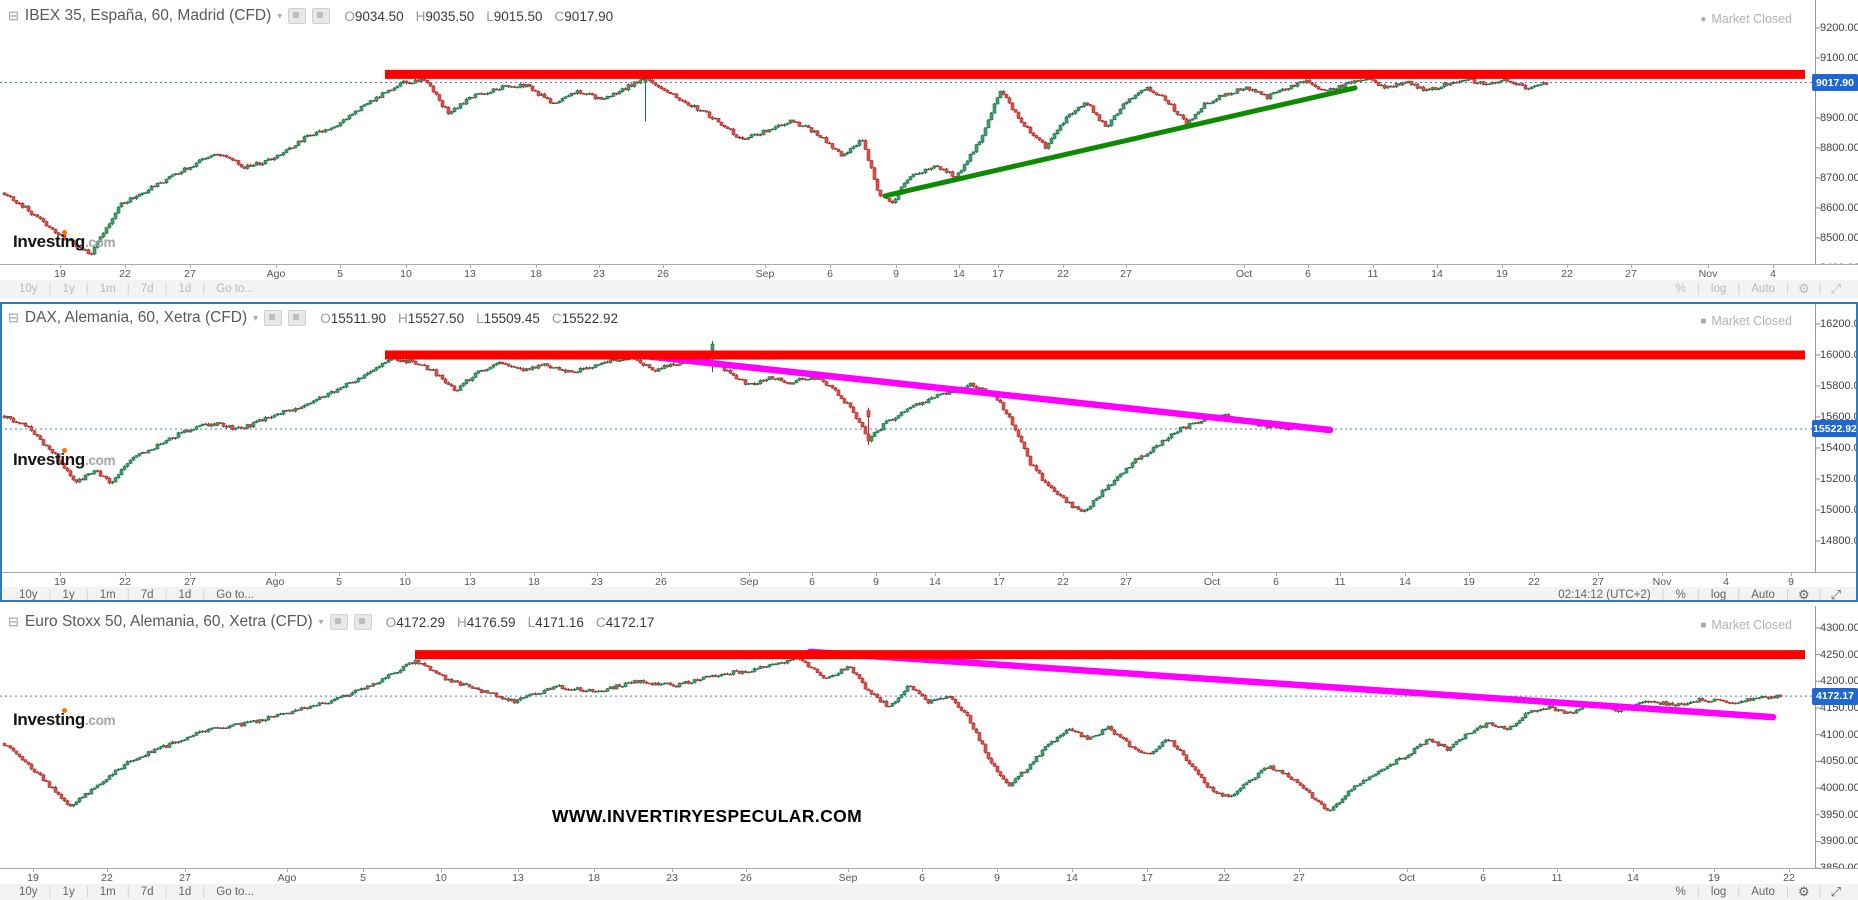 The image size is (1858, 900). I want to click on time-tick-label: 26, so click(746, 878).